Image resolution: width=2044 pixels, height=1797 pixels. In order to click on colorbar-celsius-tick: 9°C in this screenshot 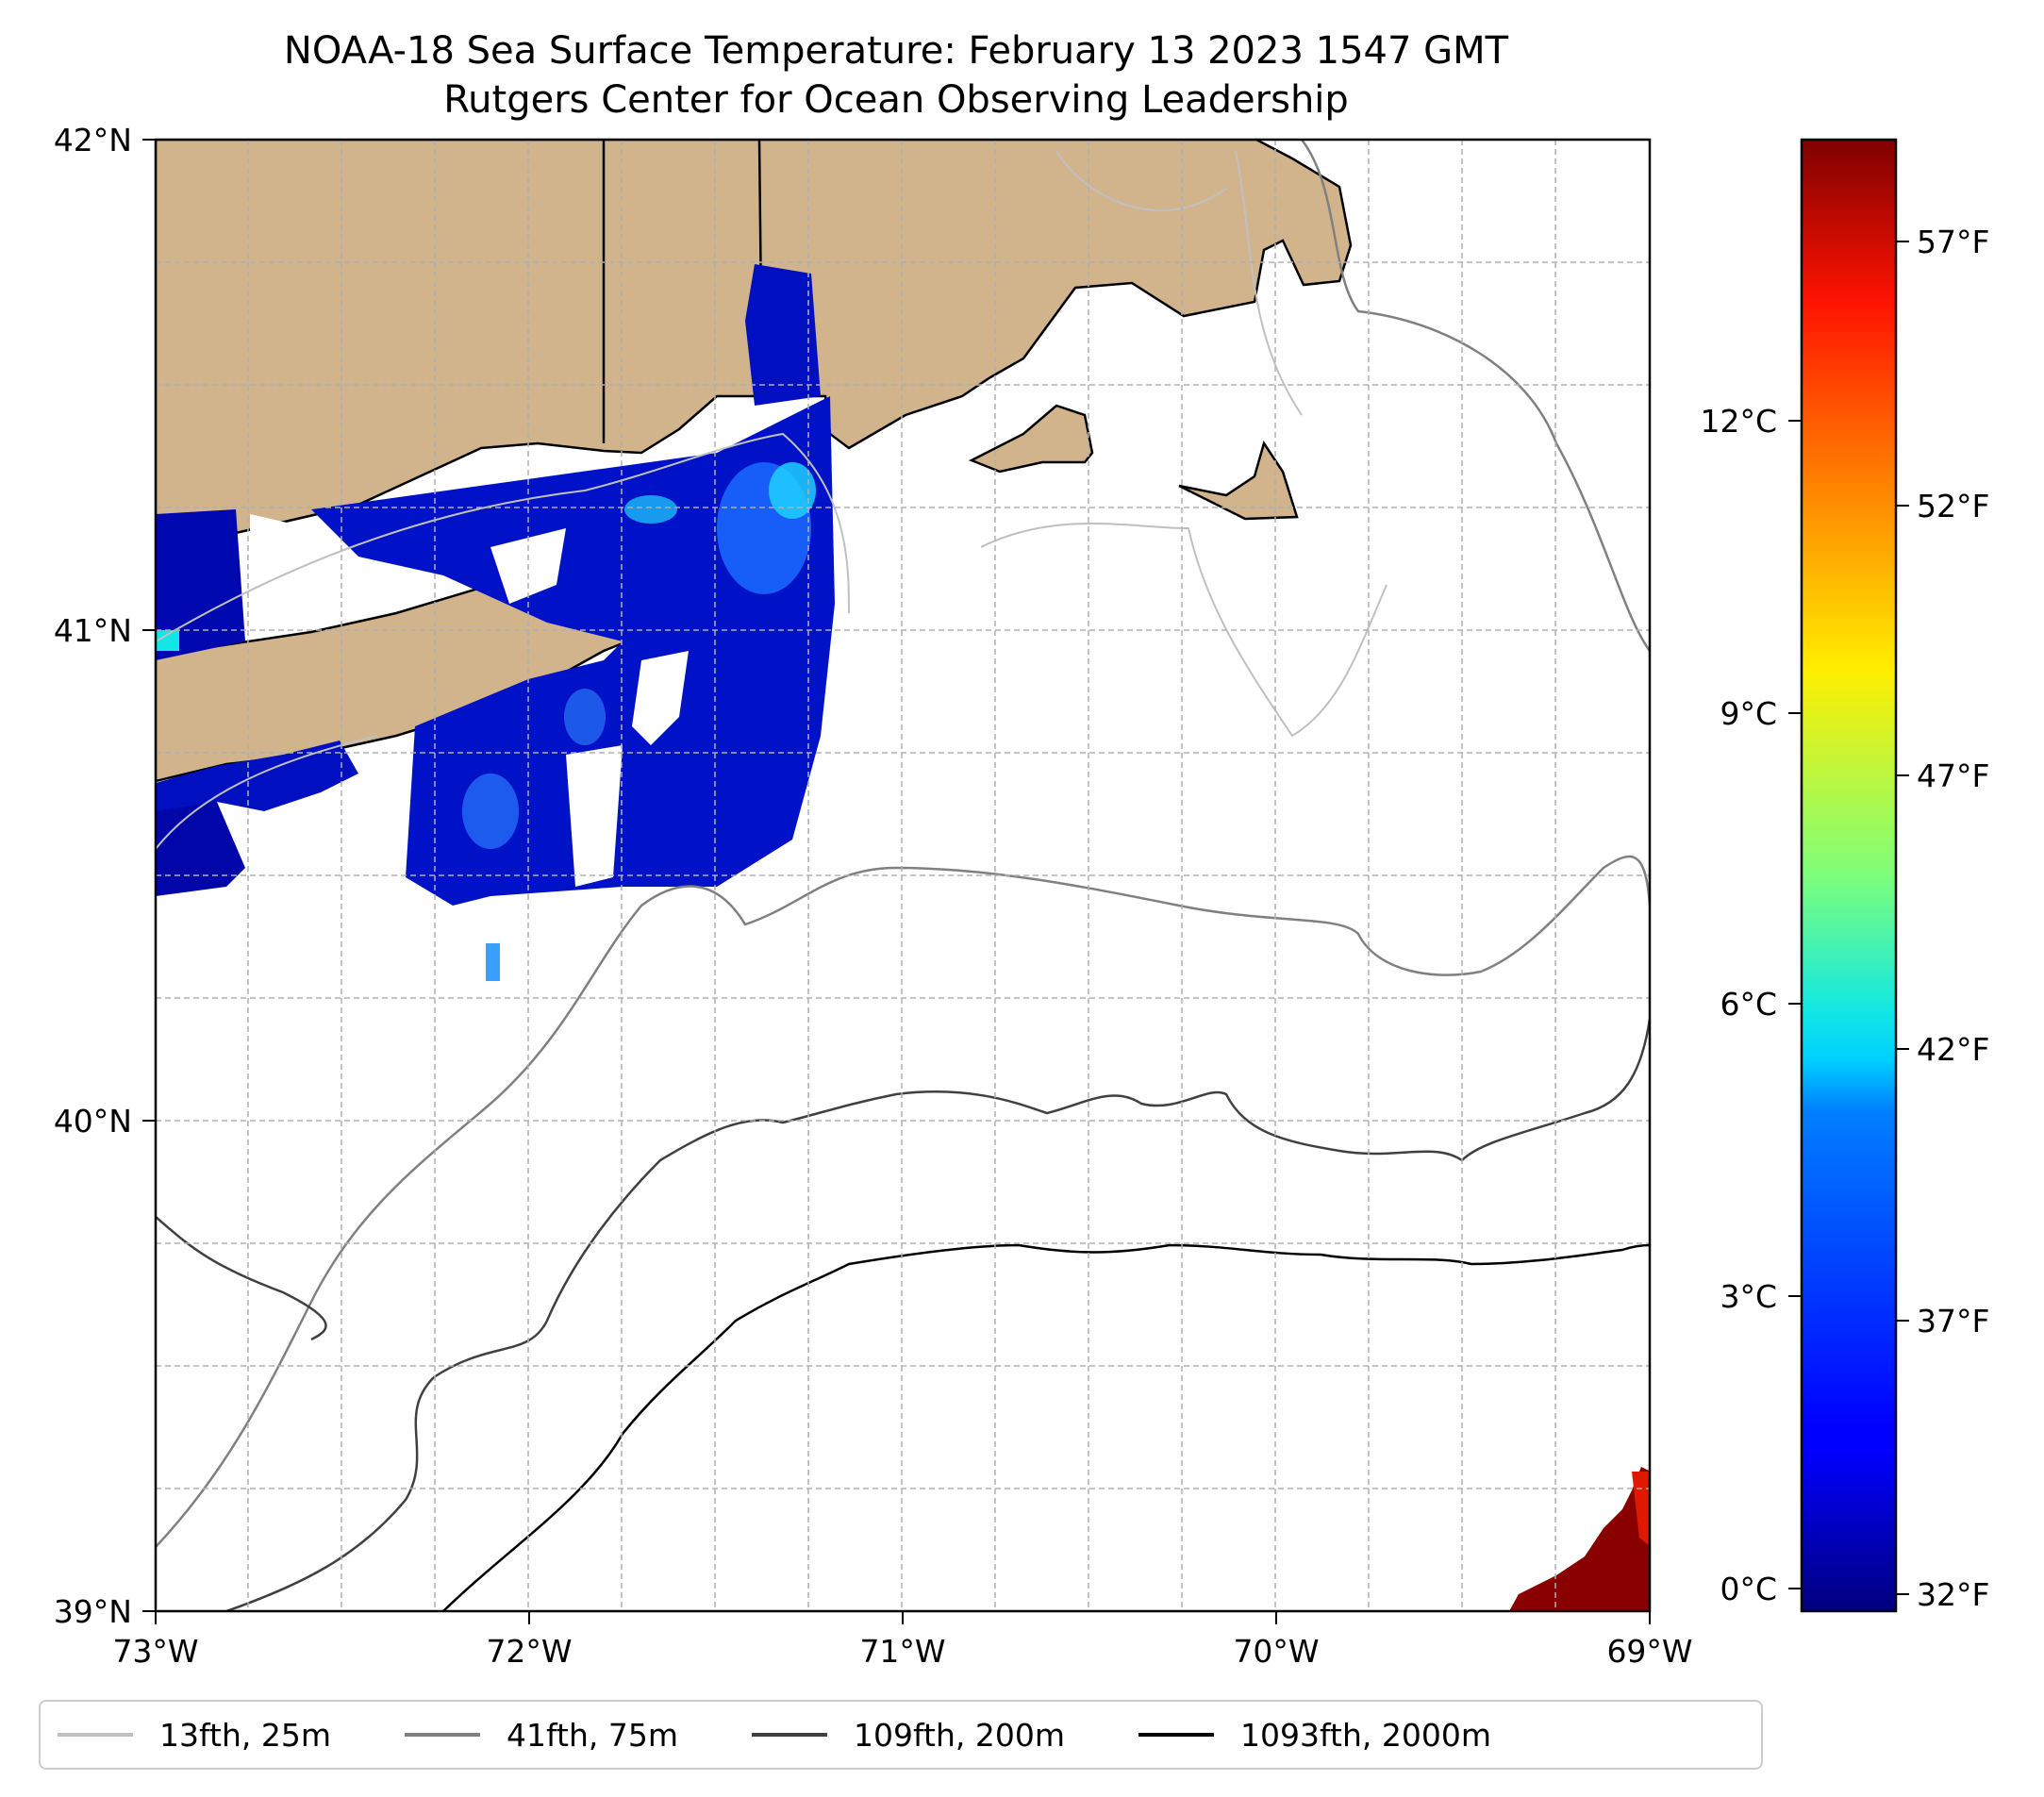, I will do `click(1748, 713)`.